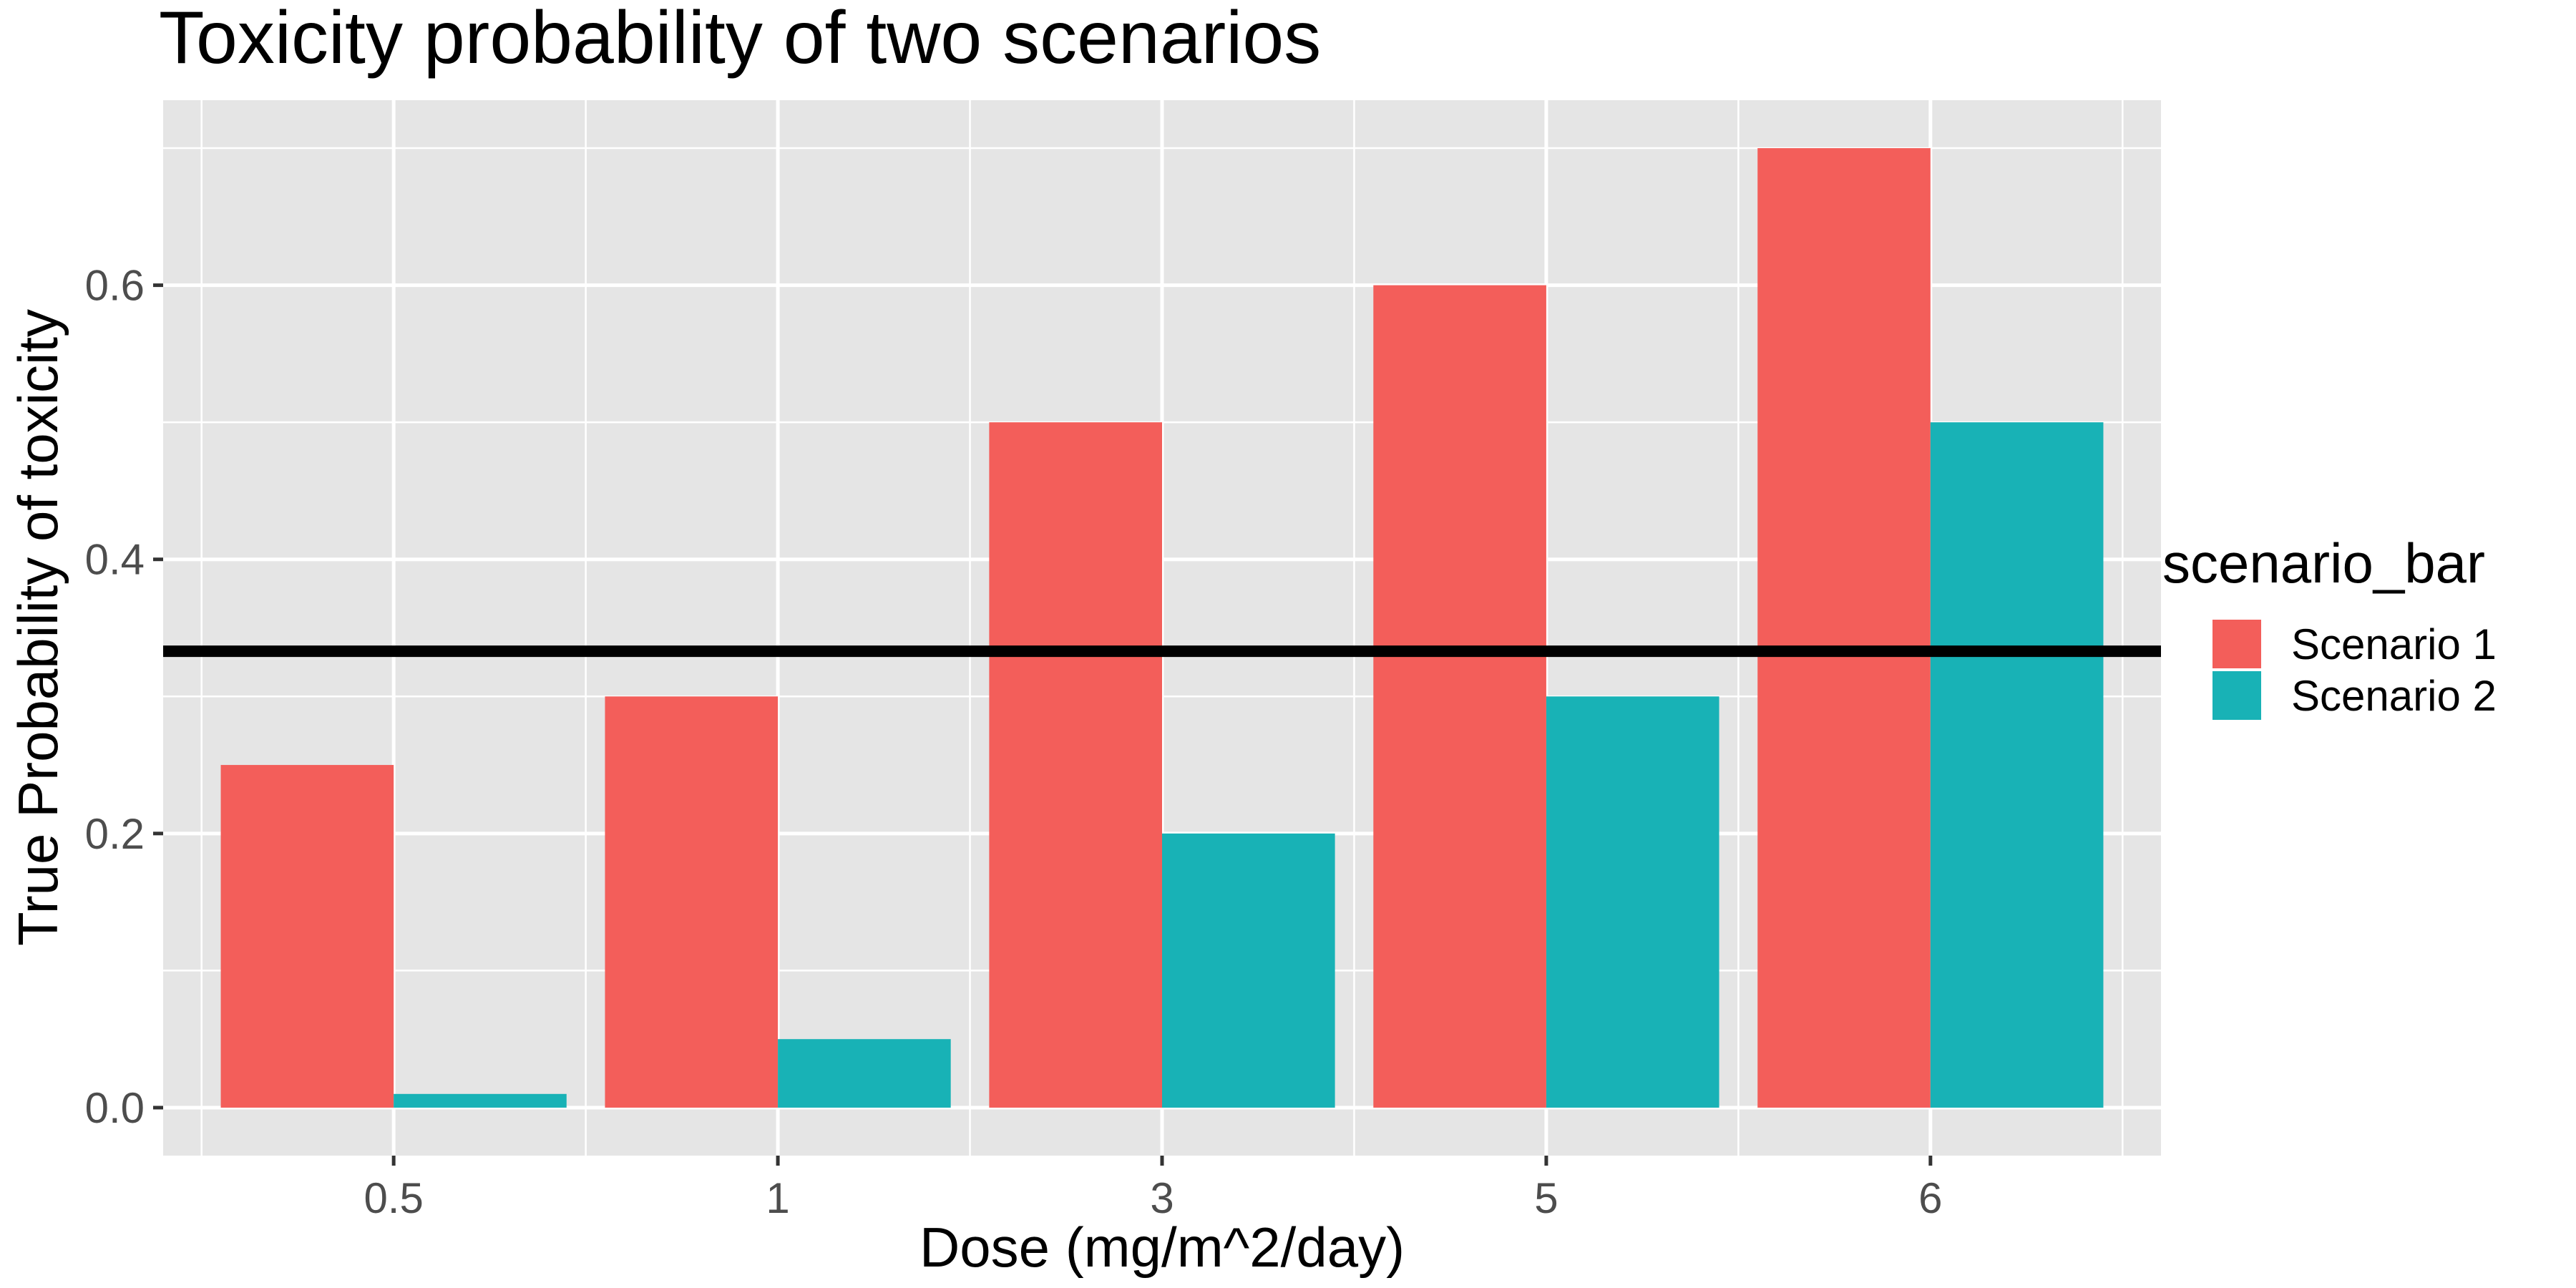 Image resolution: width=2576 pixels, height=1288 pixels. What do you see at coordinates (2394, 644) in the screenshot?
I see `legend-label: Scenario 1` at bounding box center [2394, 644].